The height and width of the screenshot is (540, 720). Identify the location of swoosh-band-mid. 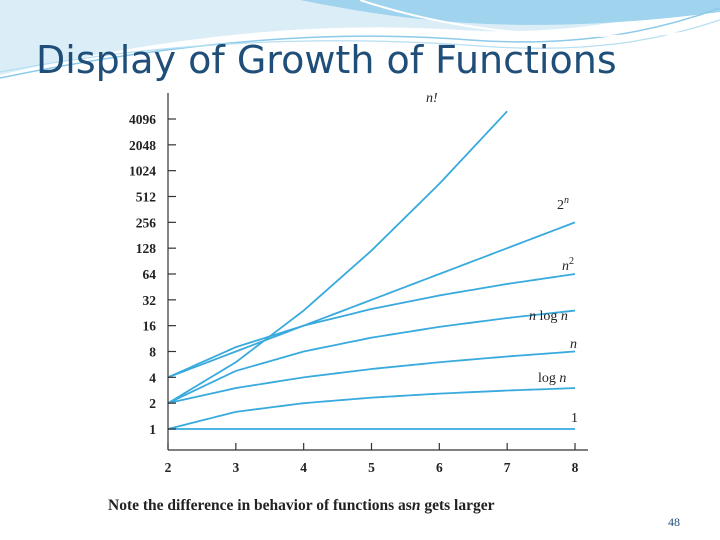
(510, 12).